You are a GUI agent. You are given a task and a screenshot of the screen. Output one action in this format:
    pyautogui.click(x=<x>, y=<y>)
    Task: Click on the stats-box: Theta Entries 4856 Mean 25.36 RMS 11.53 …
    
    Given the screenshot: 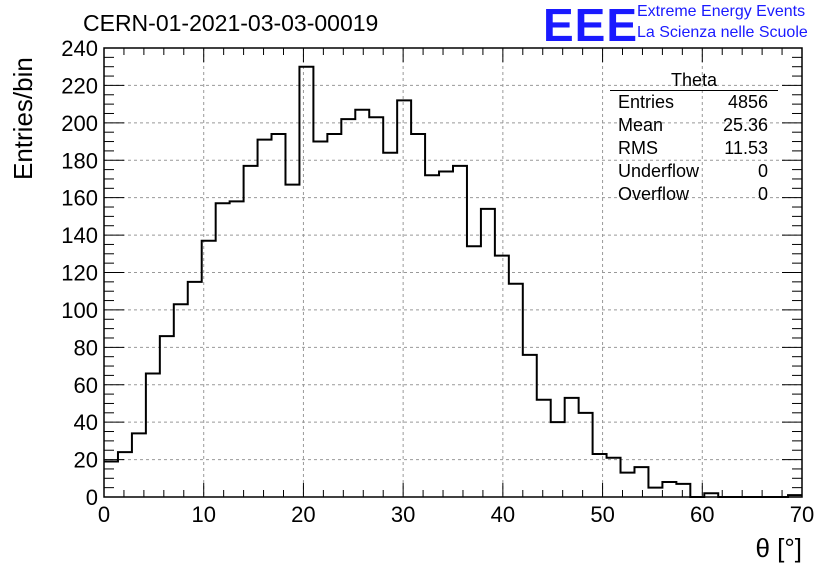 What is the action you would take?
    pyautogui.click(x=694, y=138)
    